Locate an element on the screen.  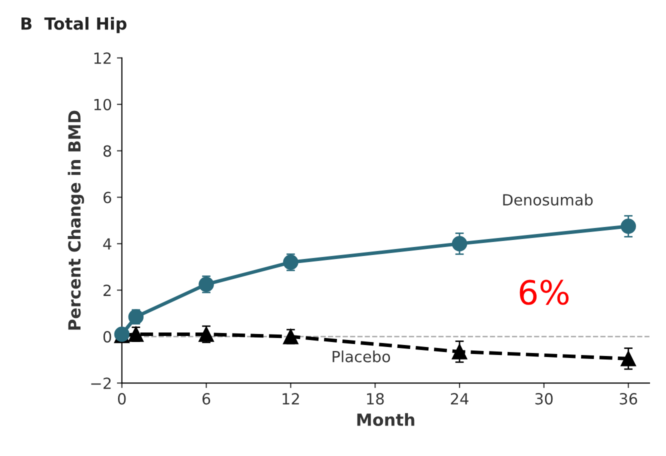
y-tick-label: 0 is located at coordinates (107, 337).